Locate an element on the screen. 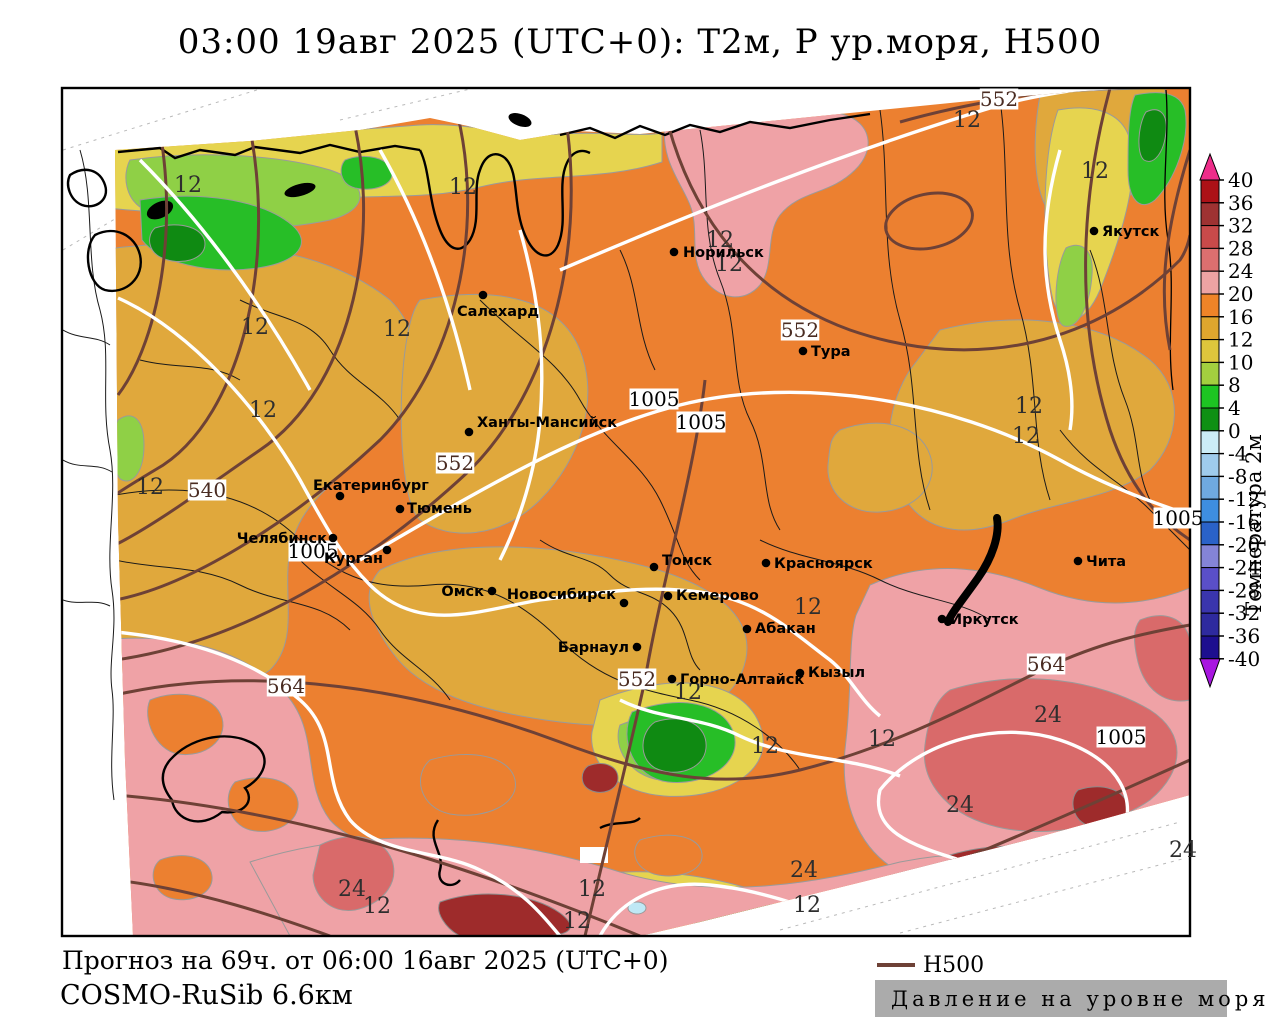 The height and width of the screenshot is (1024, 1280). city-marker: Норильск is located at coordinates (716, 253).